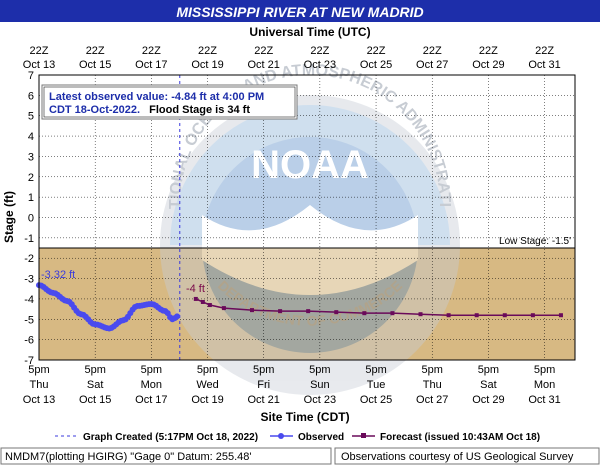 The height and width of the screenshot is (465, 600). What do you see at coordinates (31, 117) in the screenshot?
I see `y-tick-label: 5` at bounding box center [31, 117].